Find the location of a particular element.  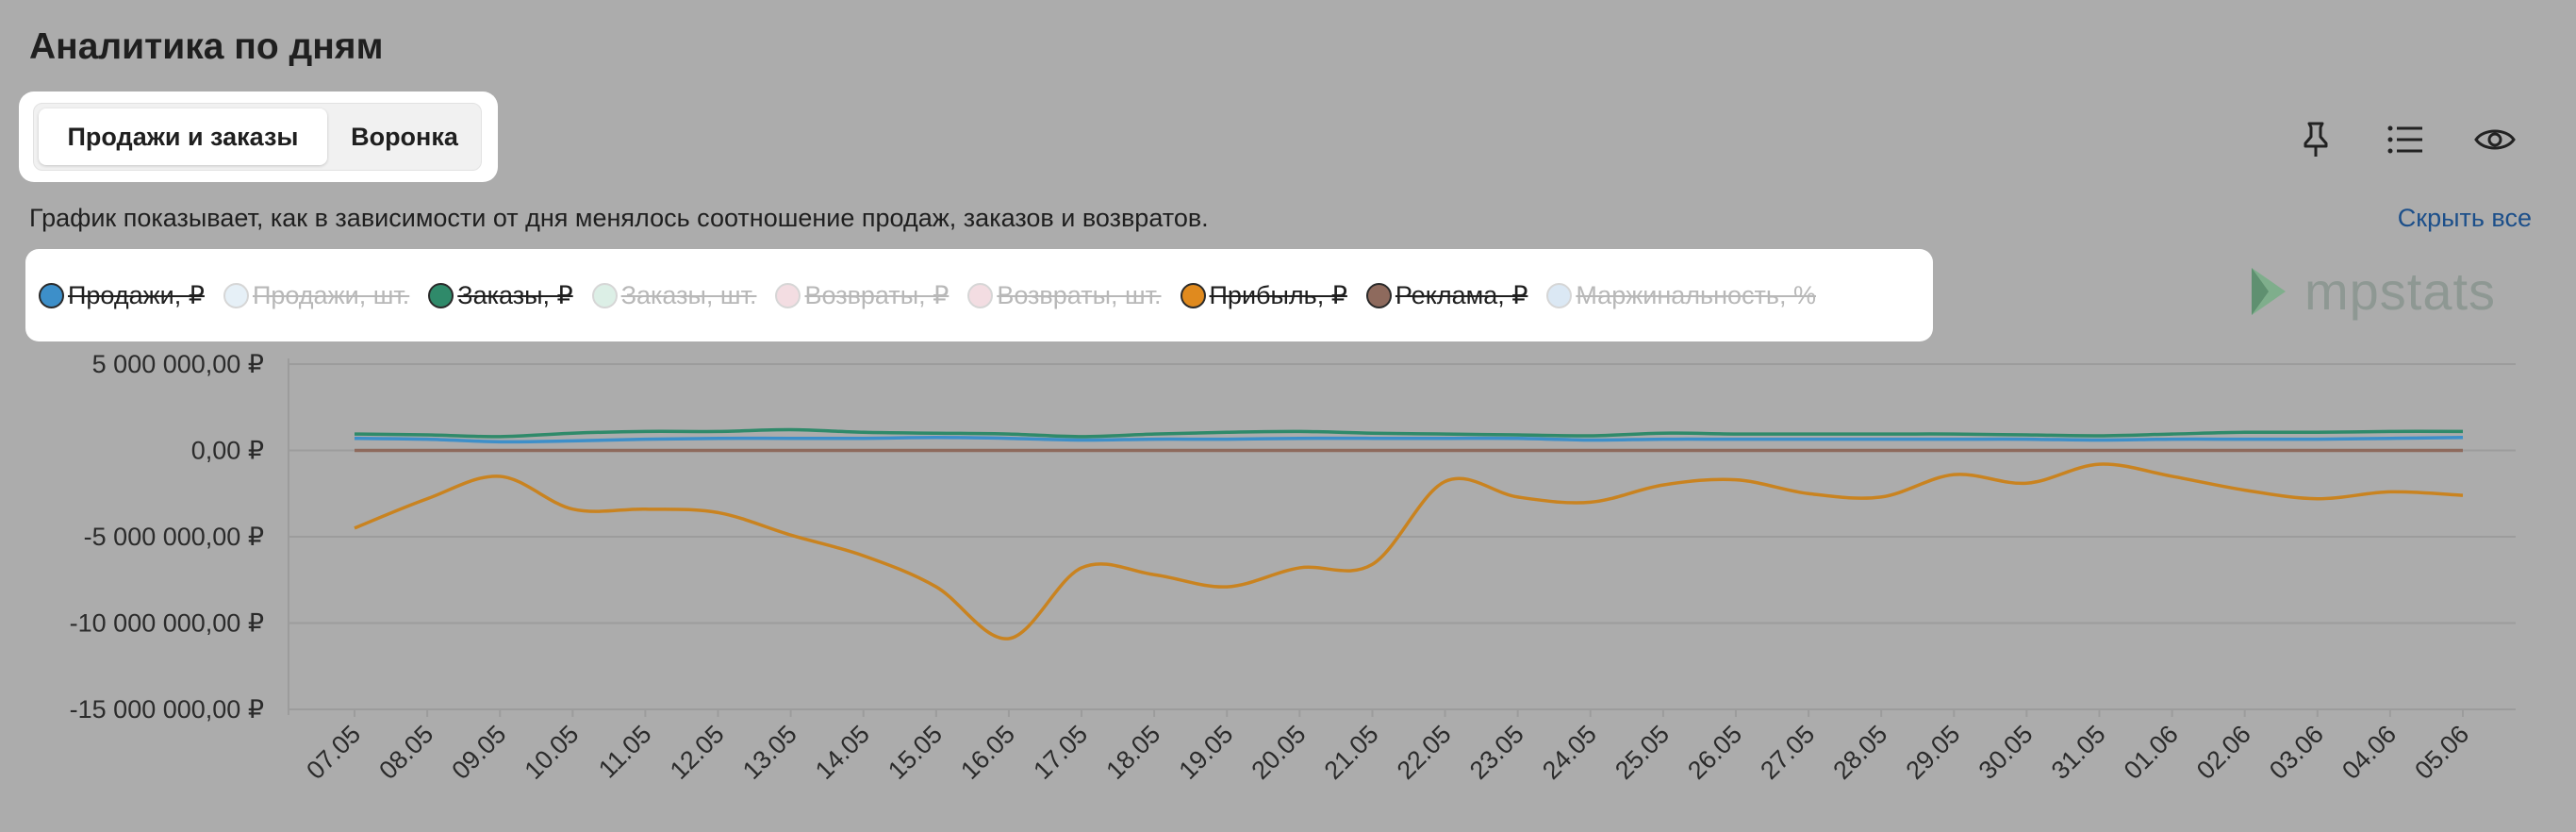

y-tick-label: -15 000 000,00 ₽ is located at coordinates (167, 709).